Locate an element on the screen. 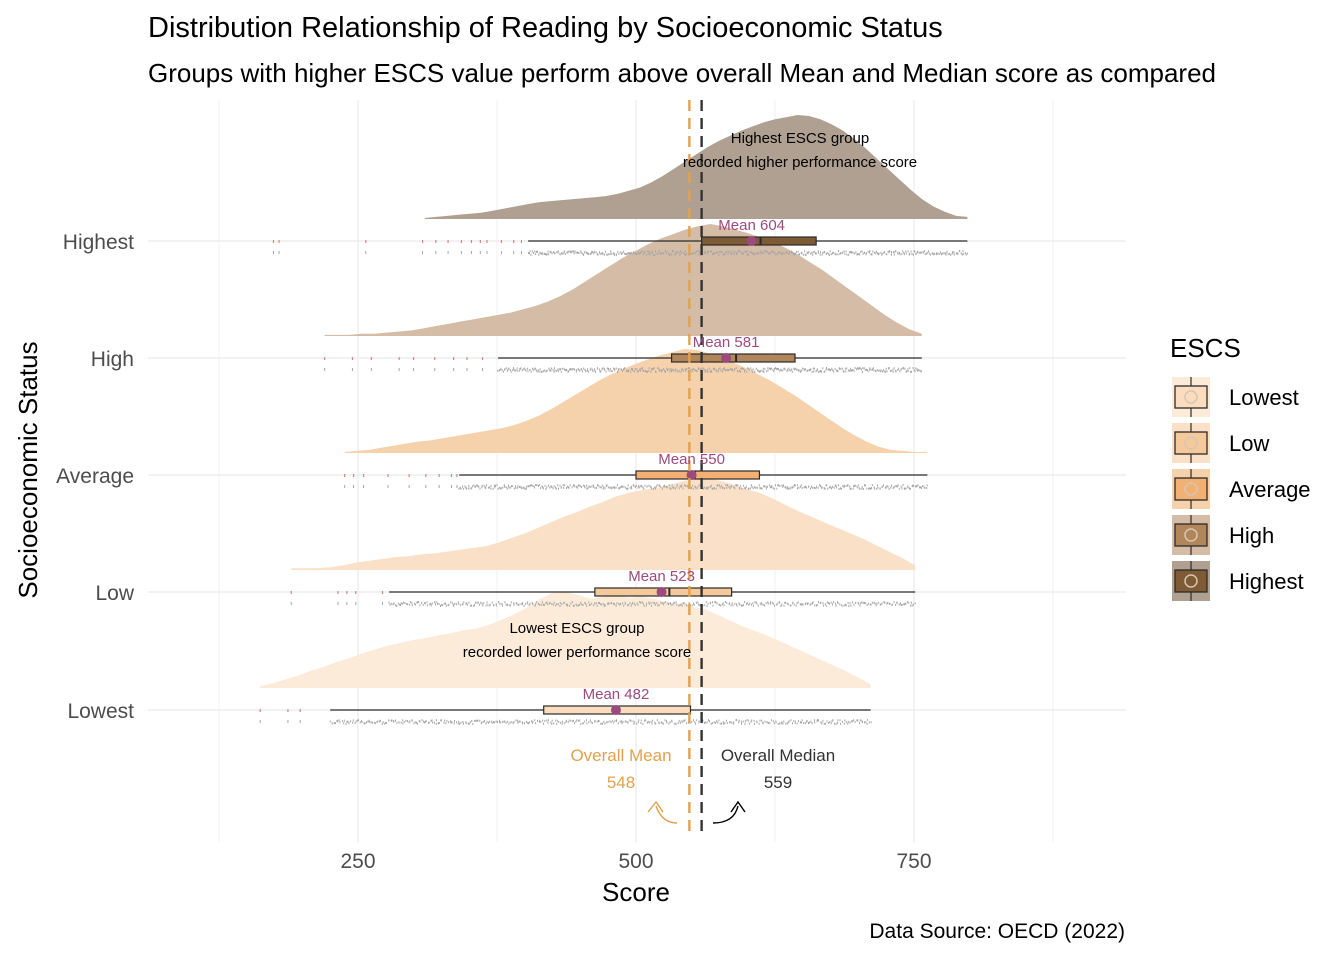 The height and width of the screenshot is (960, 1344). x-tick-label: 750 is located at coordinates (913, 861).